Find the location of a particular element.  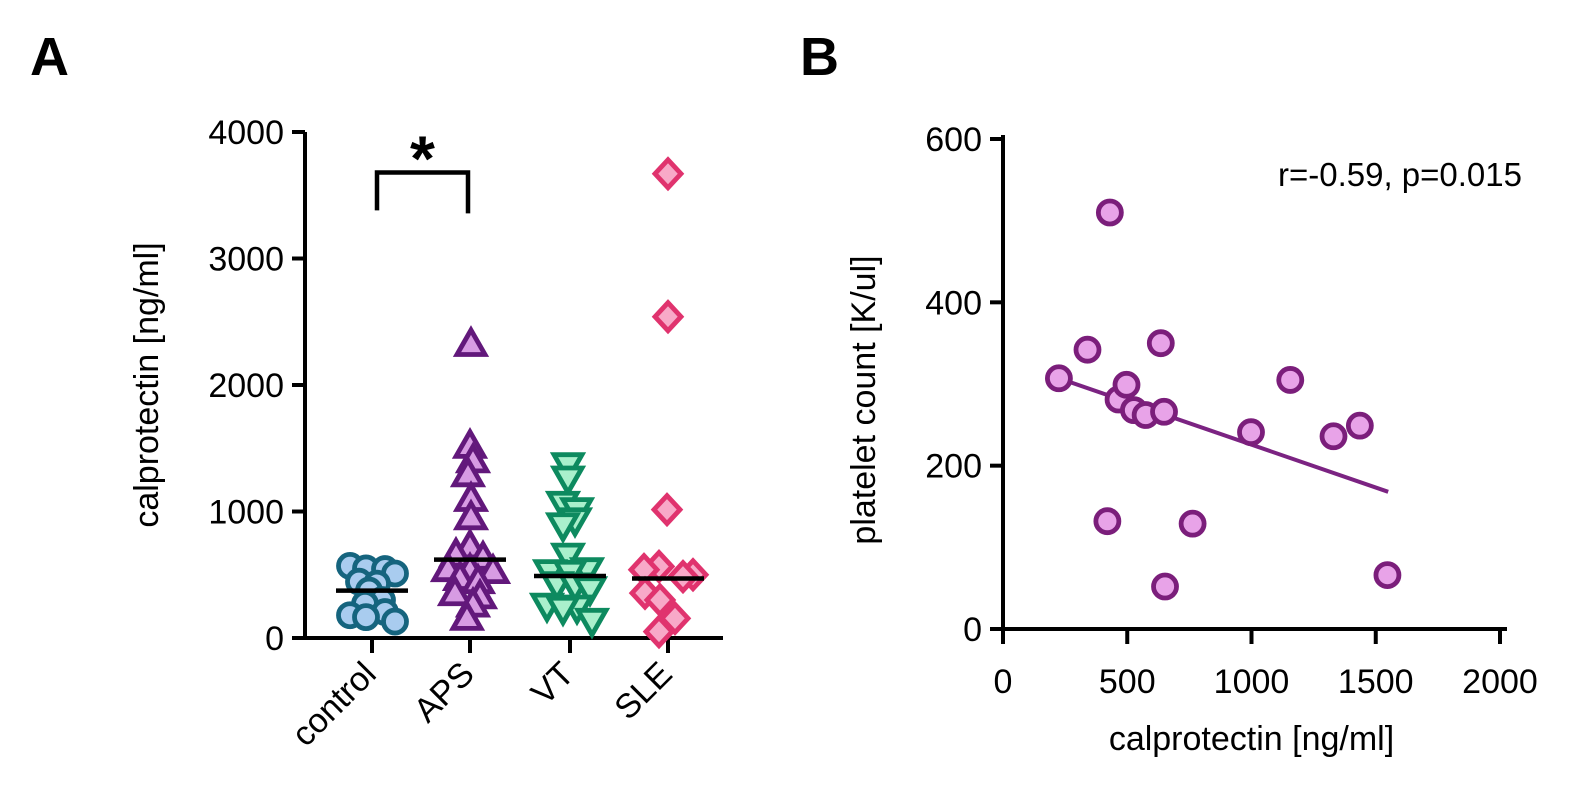

category-label-control: control is located at coordinates (334, 704).